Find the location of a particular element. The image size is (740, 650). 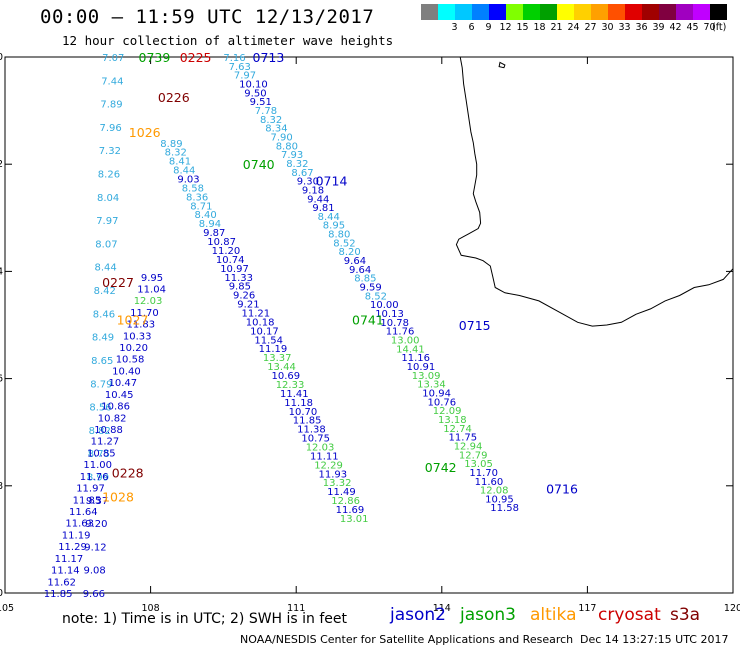

wave-height-label: 7.07 is located at coordinates (113, 58).